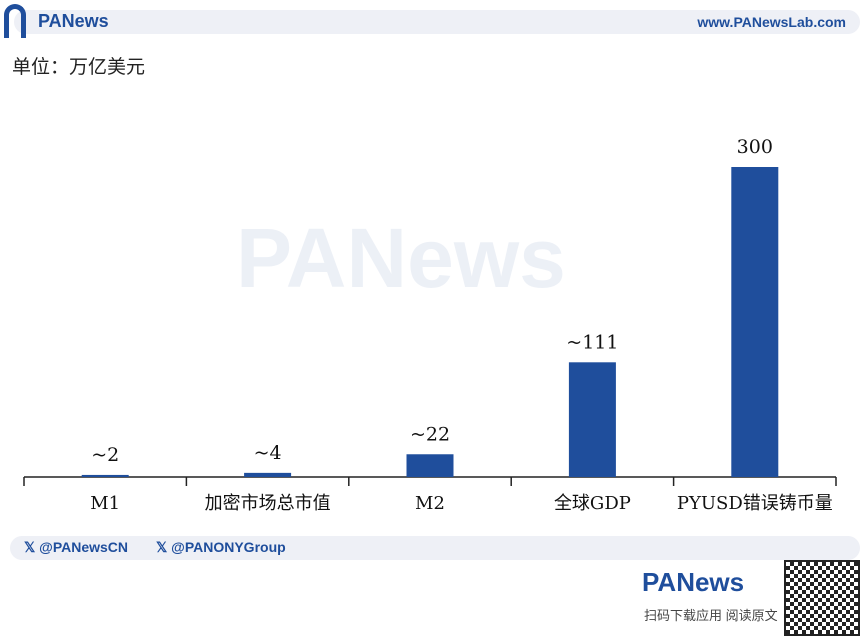  Describe the element at coordinates (73, 21) in the screenshot. I see `brand-name: PANews` at that location.